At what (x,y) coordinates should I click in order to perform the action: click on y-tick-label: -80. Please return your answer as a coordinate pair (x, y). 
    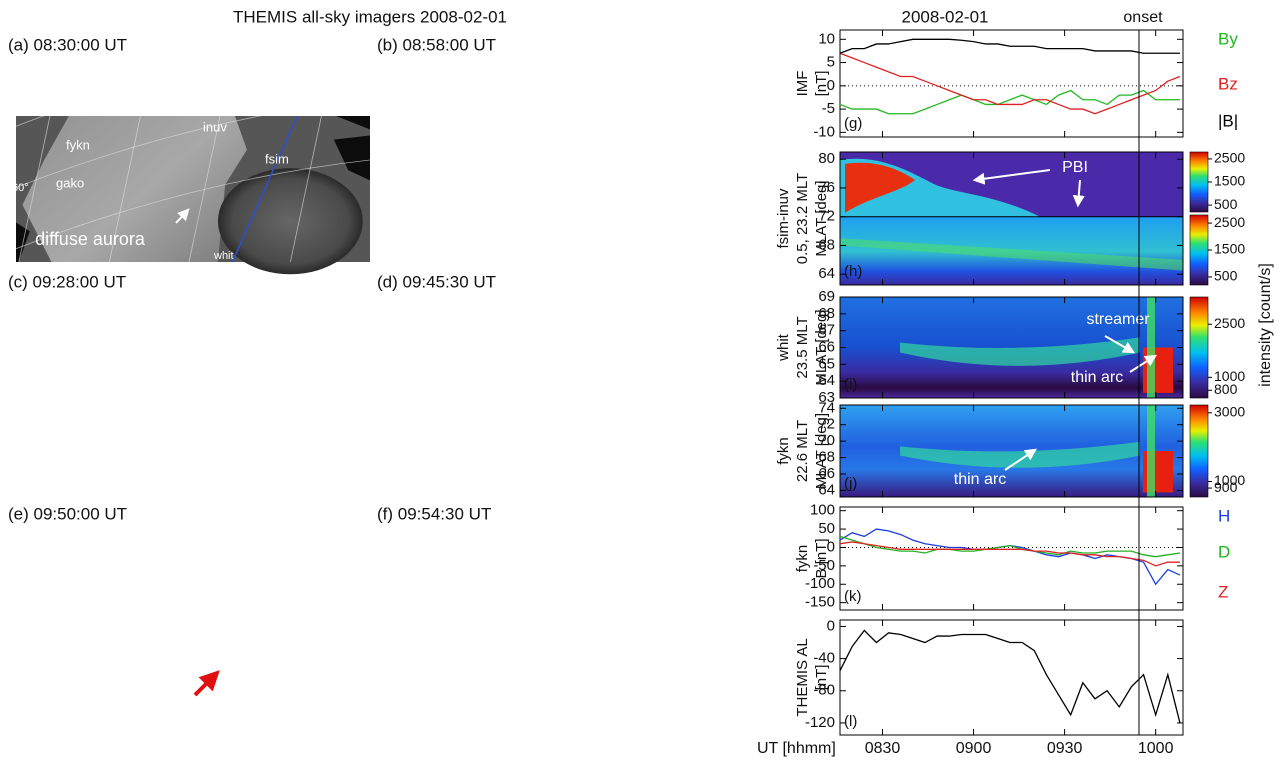
    Looking at the image, I should click on (824, 690).